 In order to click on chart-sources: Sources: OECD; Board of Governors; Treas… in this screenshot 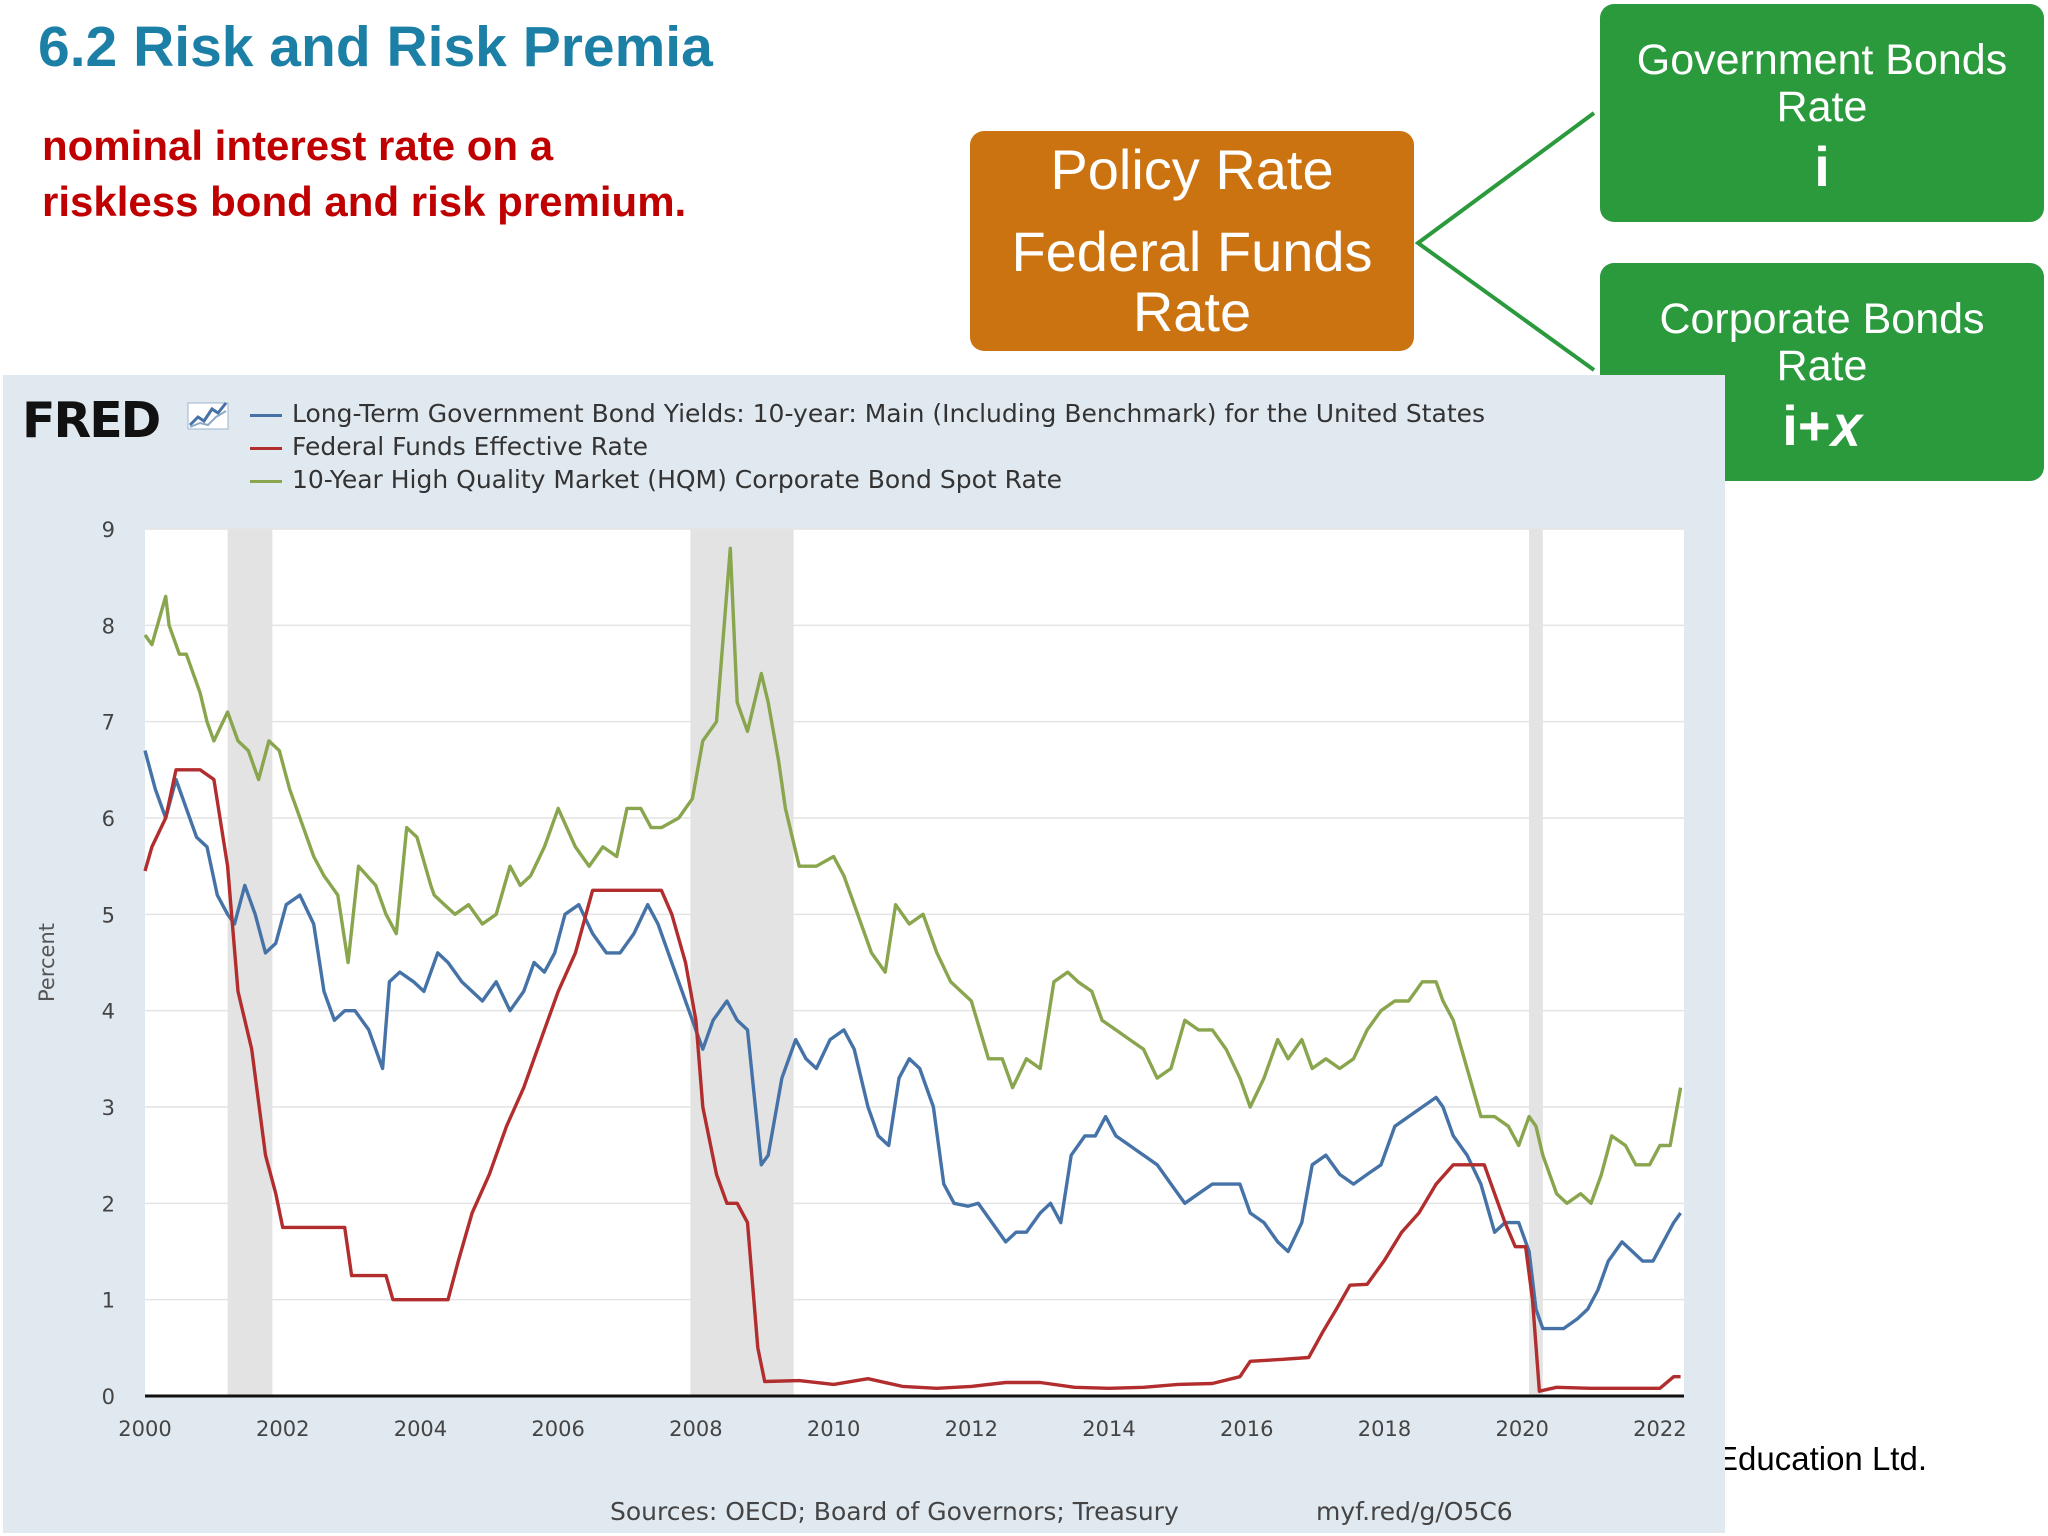, I will do `click(894, 1511)`.